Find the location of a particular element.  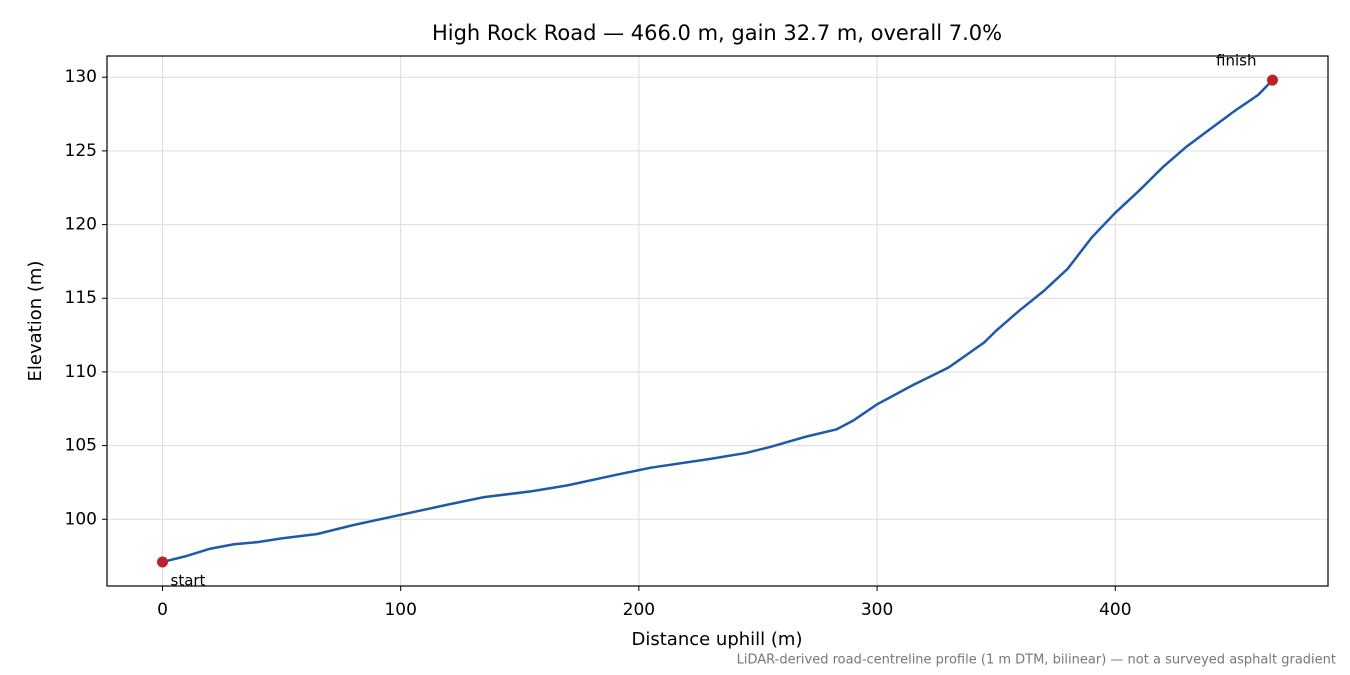

y-axis-label: Elevation (m) is located at coordinates (35, 321).